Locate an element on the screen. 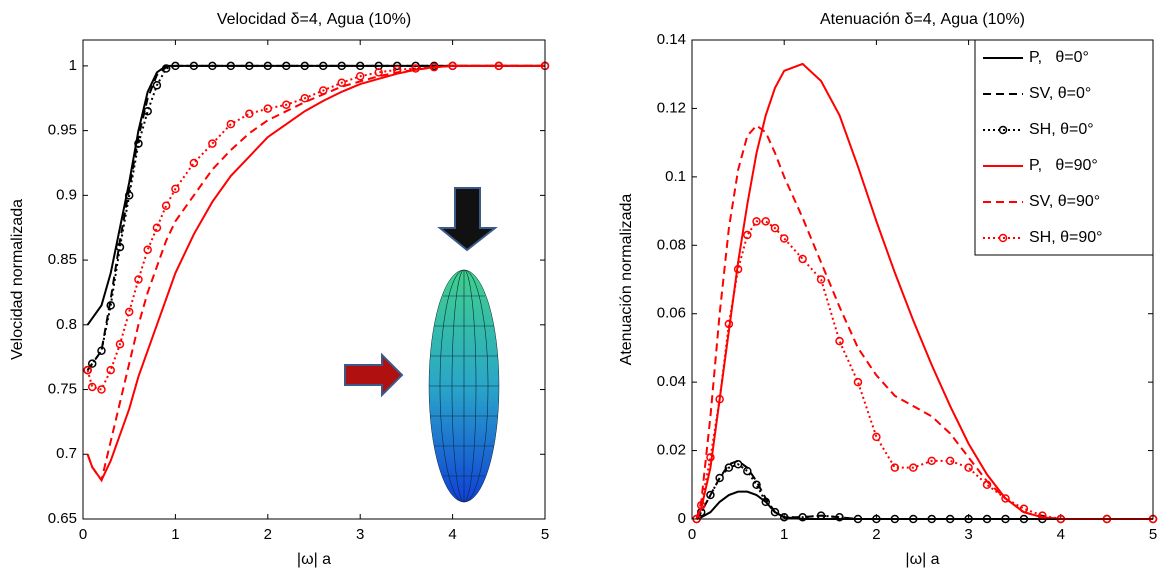 Image resolution: width=1164 pixels, height=575 pixels. y-tick-label: 0.75 is located at coordinates (62, 389).